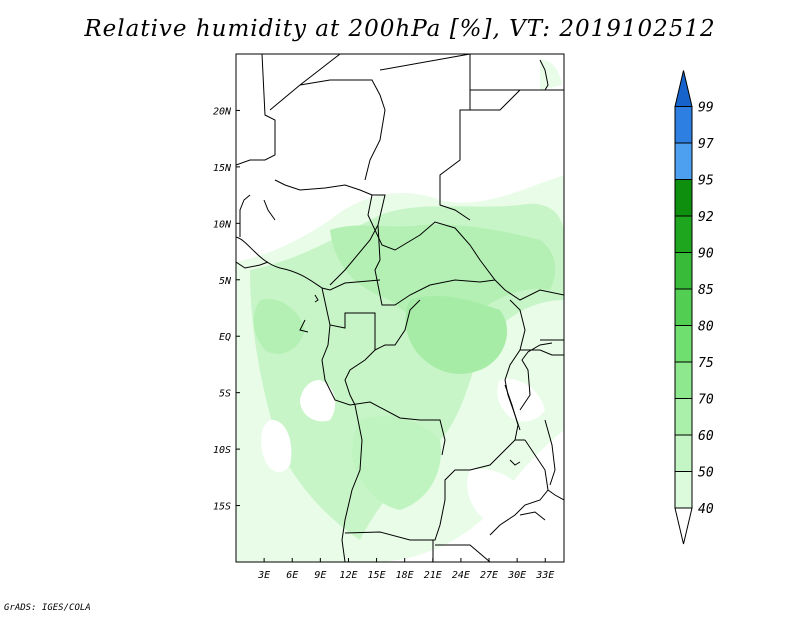  Describe the element at coordinates (222, 224) in the screenshot. I see `lat-tick-label: 10N` at that location.